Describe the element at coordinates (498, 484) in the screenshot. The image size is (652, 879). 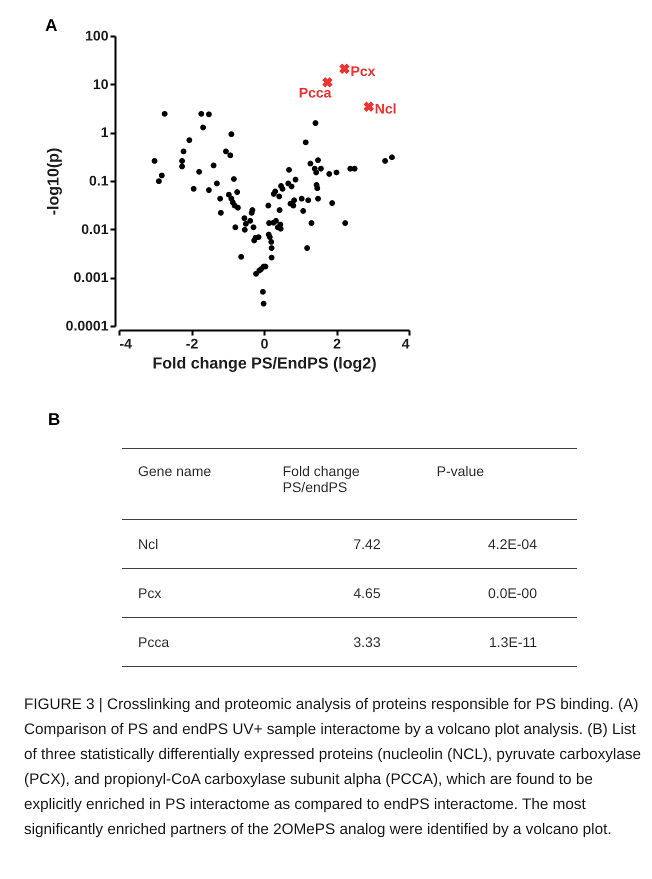
I see `category-label: P-value` at that location.